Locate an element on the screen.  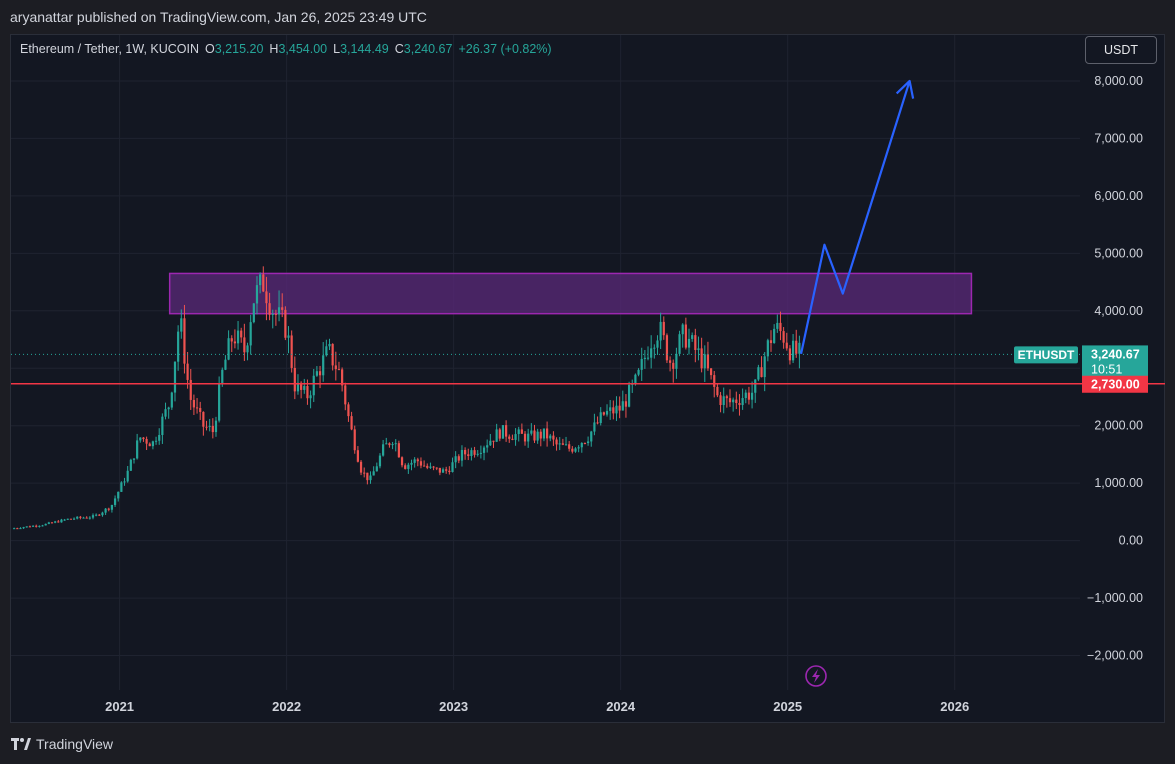
resistance-zone is located at coordinates (570, 293).